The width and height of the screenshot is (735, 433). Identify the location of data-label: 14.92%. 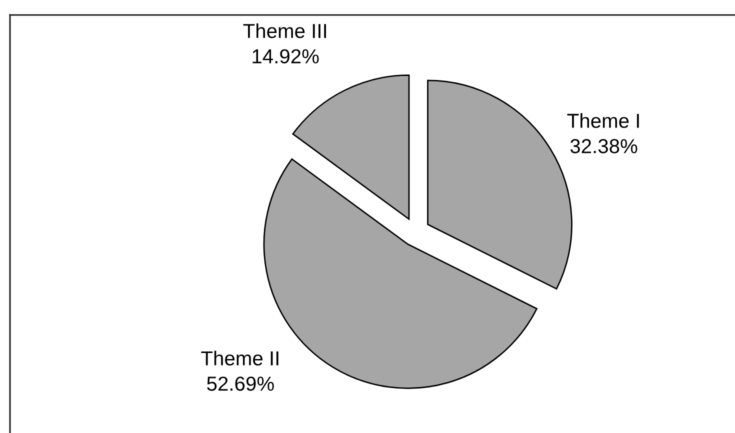
(285, 56).